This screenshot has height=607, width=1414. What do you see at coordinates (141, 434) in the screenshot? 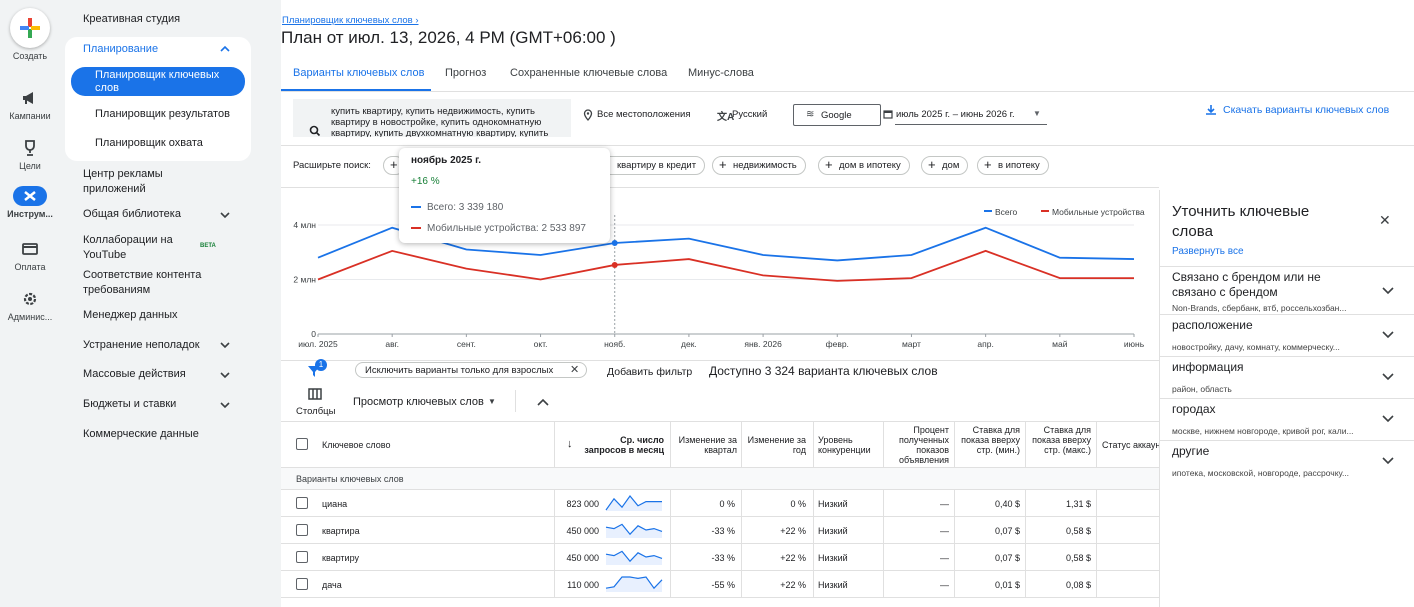
I see `nav-commercial-data: Коммерческие данные` at bounding box center [141, 434].